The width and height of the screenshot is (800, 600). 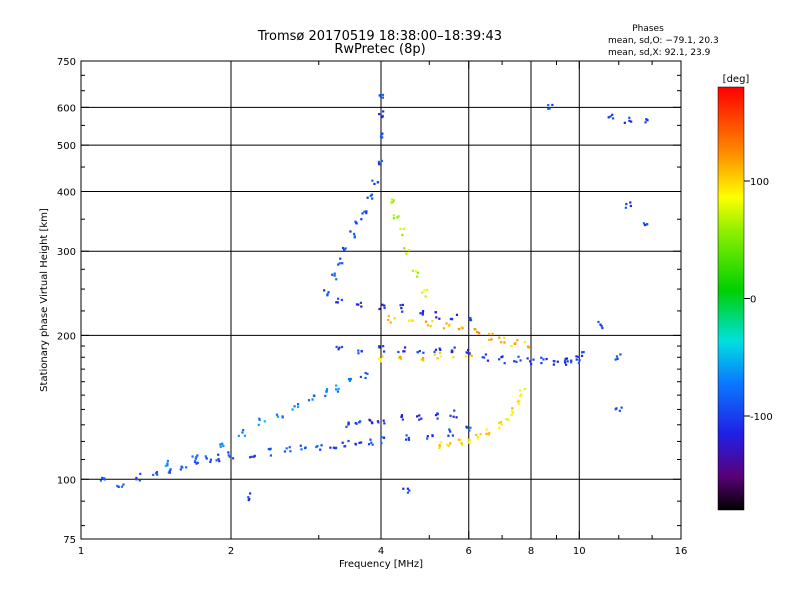 What do you see at coordinates (648, 29) in the screenshot?
I see `stats-heading: Phases` at bounding box center [648, 29].